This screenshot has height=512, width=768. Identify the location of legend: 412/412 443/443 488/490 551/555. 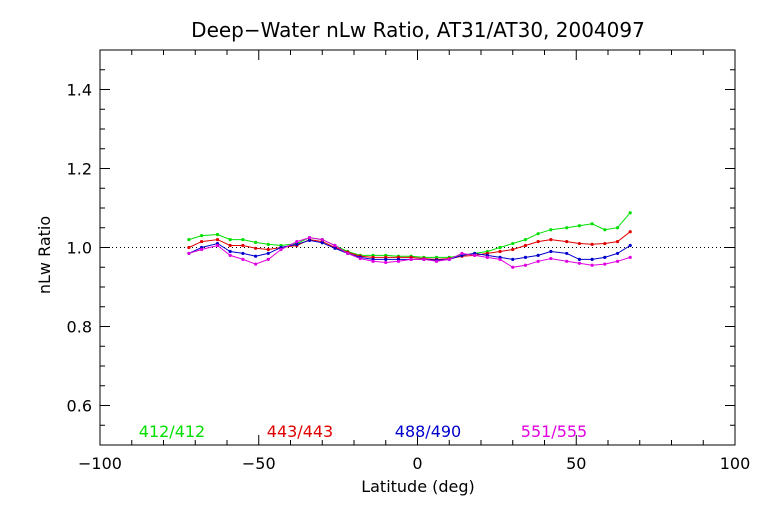
(363, 431).